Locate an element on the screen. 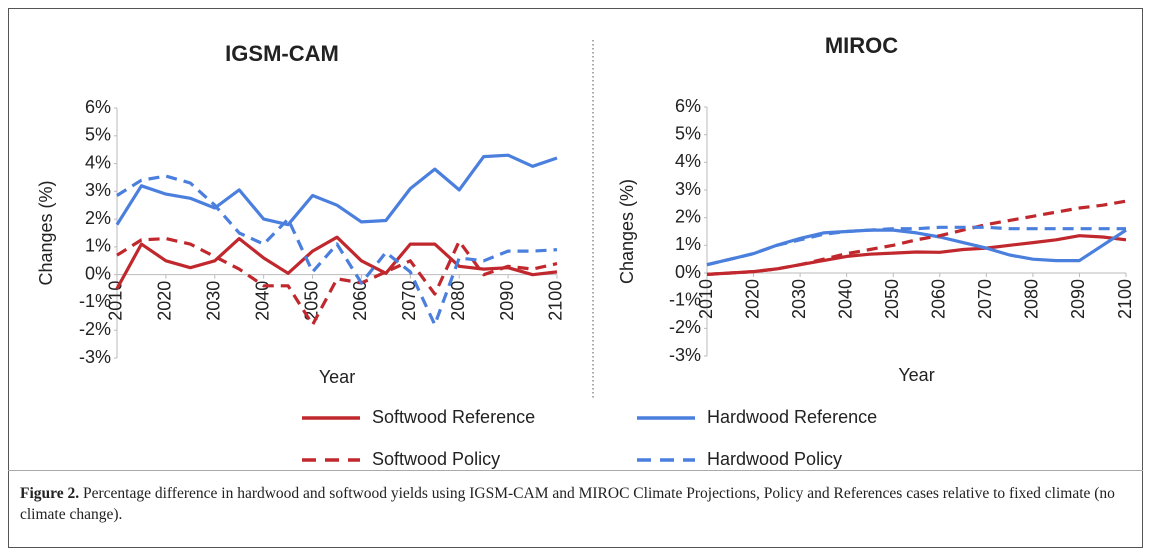 The width and height of the screenshot is (1153, 560). chart-title: IGSM-CAM is located at coordinates (282, 53).